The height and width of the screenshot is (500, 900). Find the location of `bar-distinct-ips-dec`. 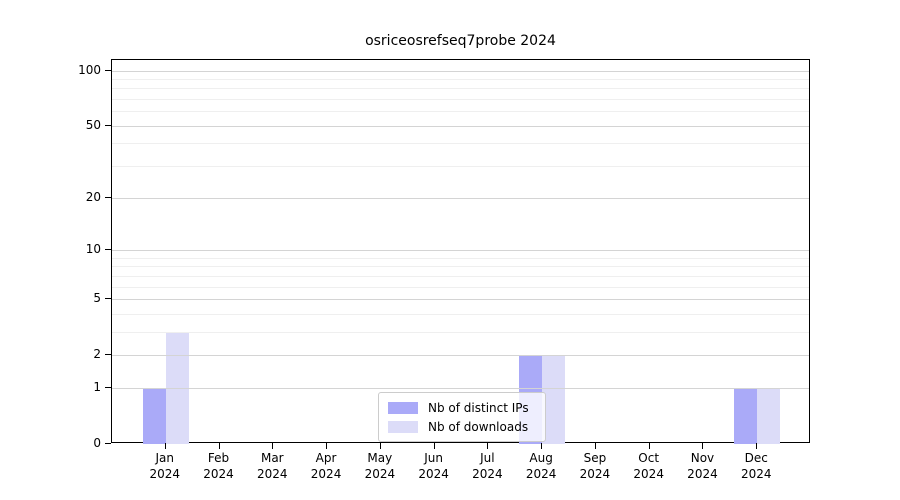

bar-distinct-ips-dec is located at coordinates (746, 415).